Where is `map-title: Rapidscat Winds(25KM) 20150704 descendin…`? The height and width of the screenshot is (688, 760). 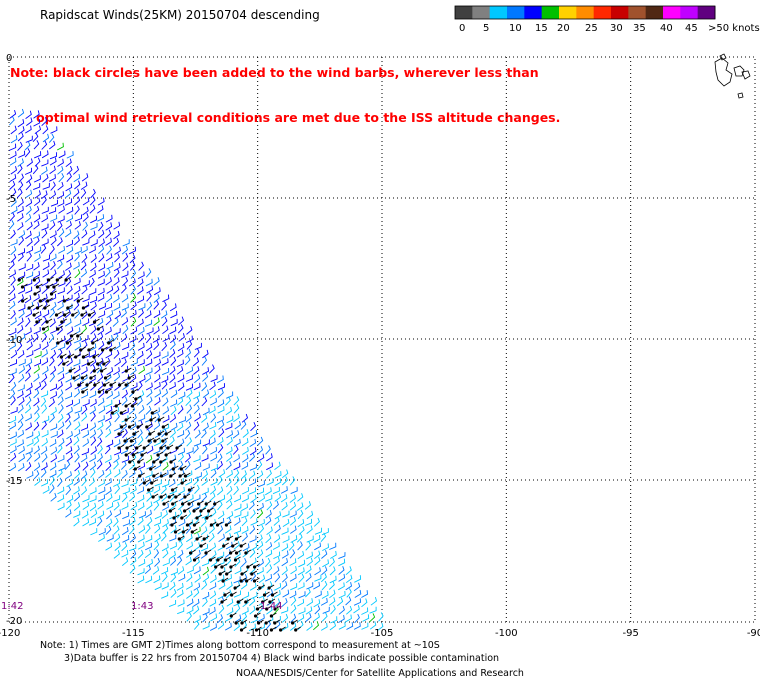
map-title: Rapidscat Winds(25KM) 20150704 descendin… is located at coordinates (180, 15).